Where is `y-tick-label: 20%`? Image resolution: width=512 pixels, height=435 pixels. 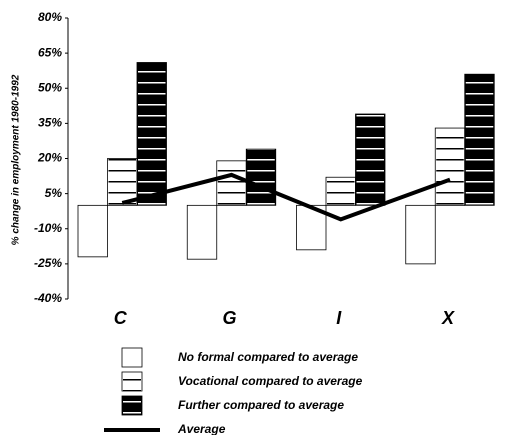 y-tick-label: 20% is located at coordinates (49, 158).